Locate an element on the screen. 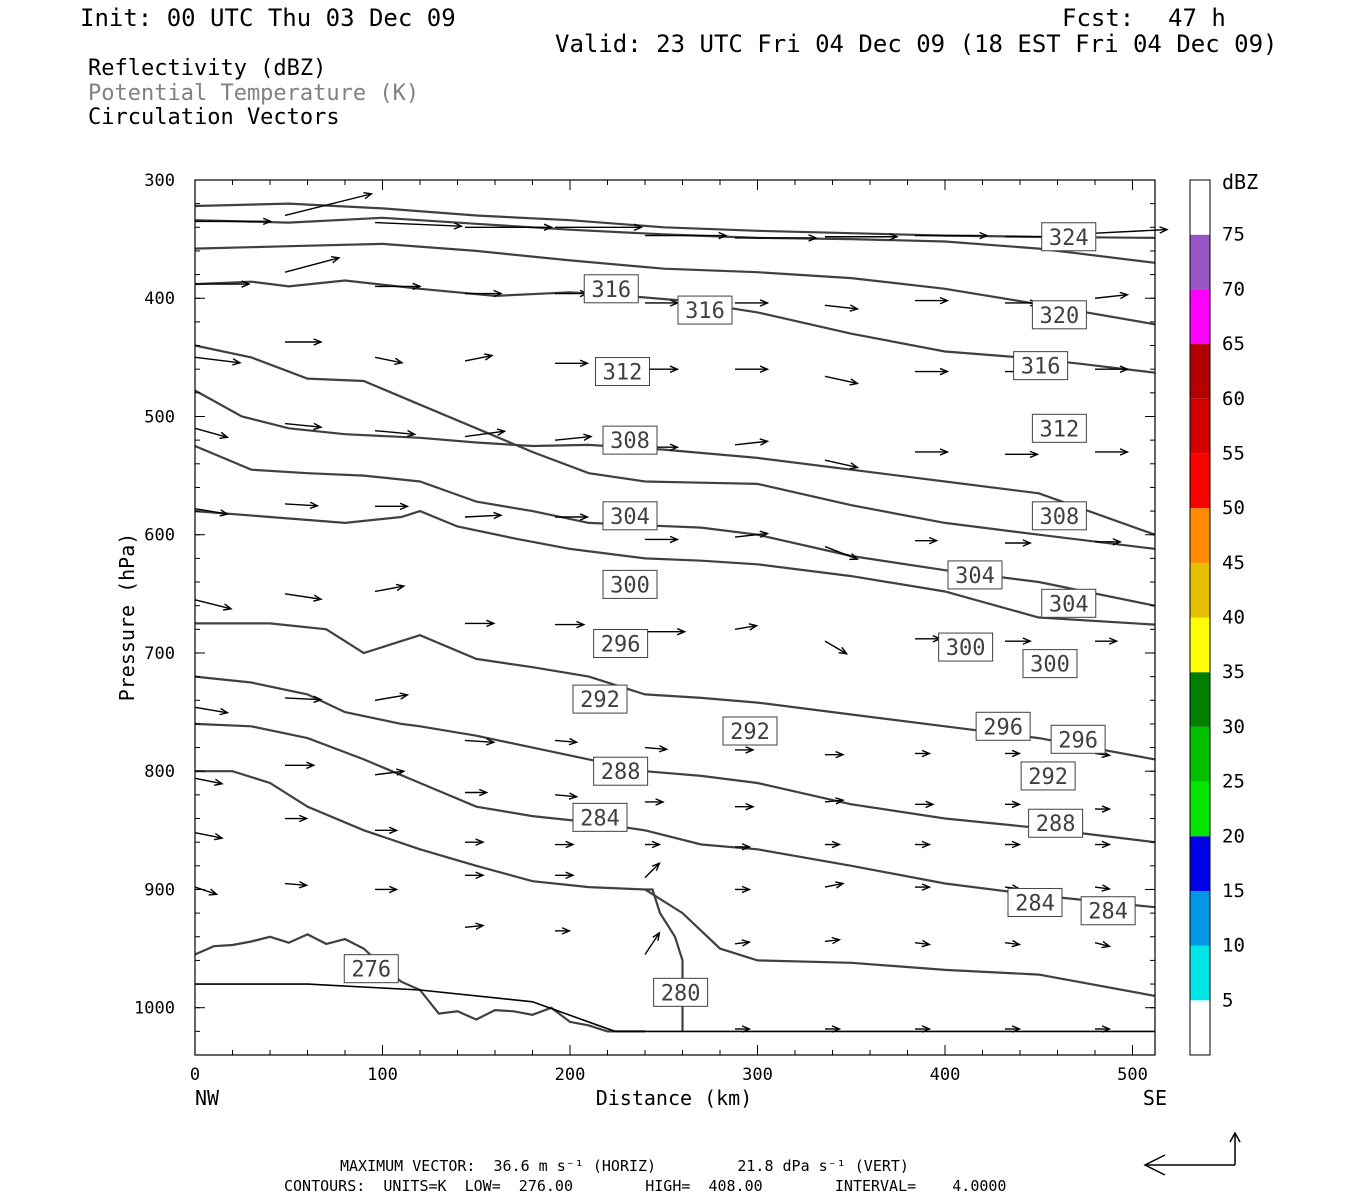 The height and width of the screenshot is (1200, 1350). colorbar-tick-label: 40 is located at coordinates (1233, 618).